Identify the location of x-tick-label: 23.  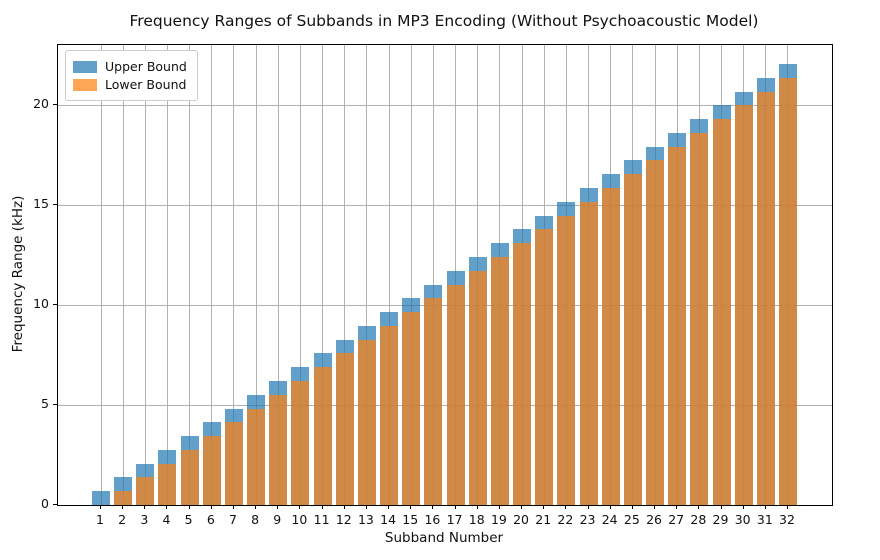
(587, 519).